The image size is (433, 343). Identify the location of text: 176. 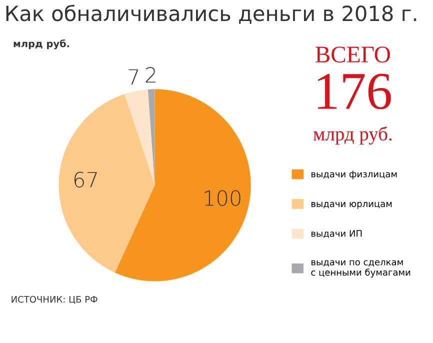
(354, 92).